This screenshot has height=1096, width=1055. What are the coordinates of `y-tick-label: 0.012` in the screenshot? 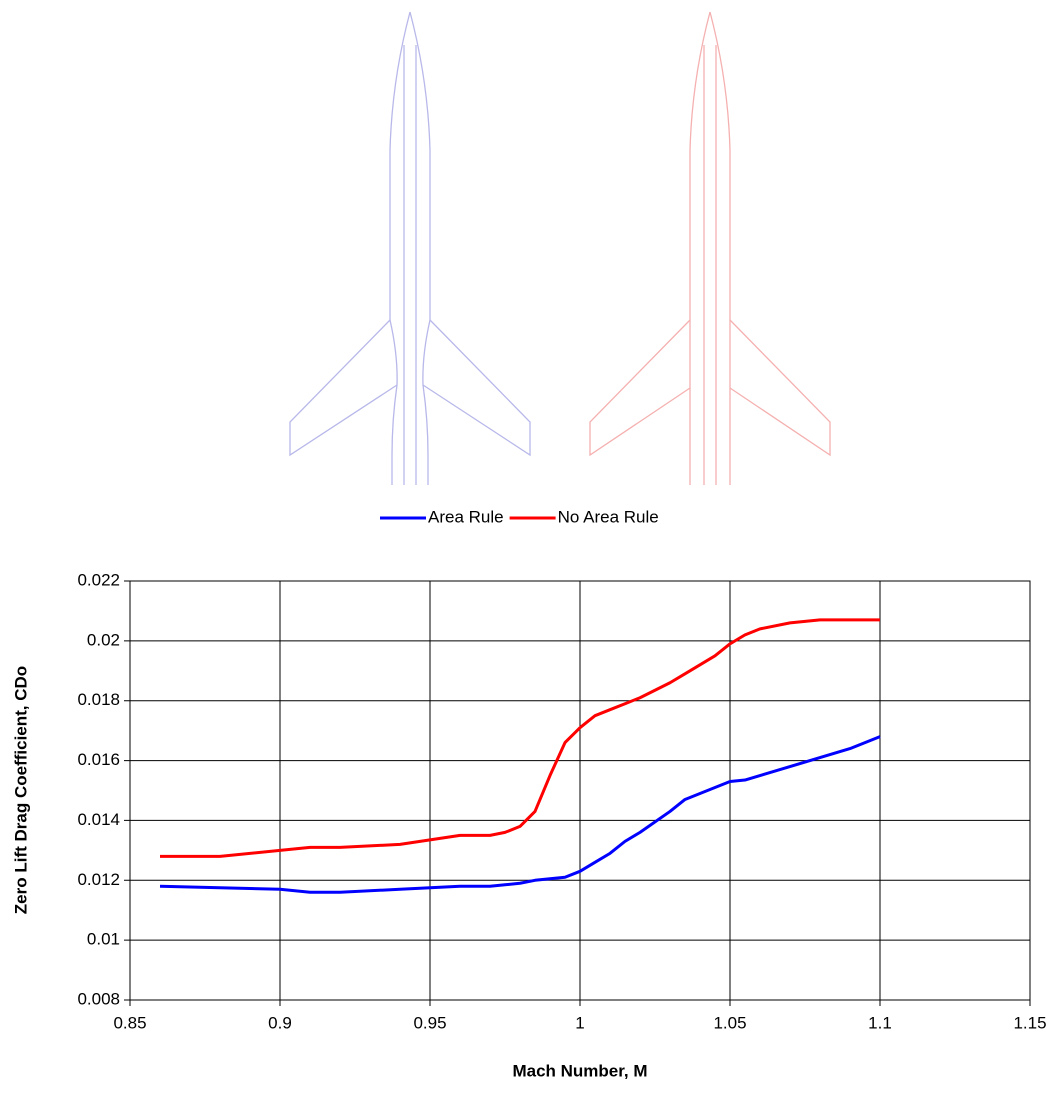 It's located at (98, 879).